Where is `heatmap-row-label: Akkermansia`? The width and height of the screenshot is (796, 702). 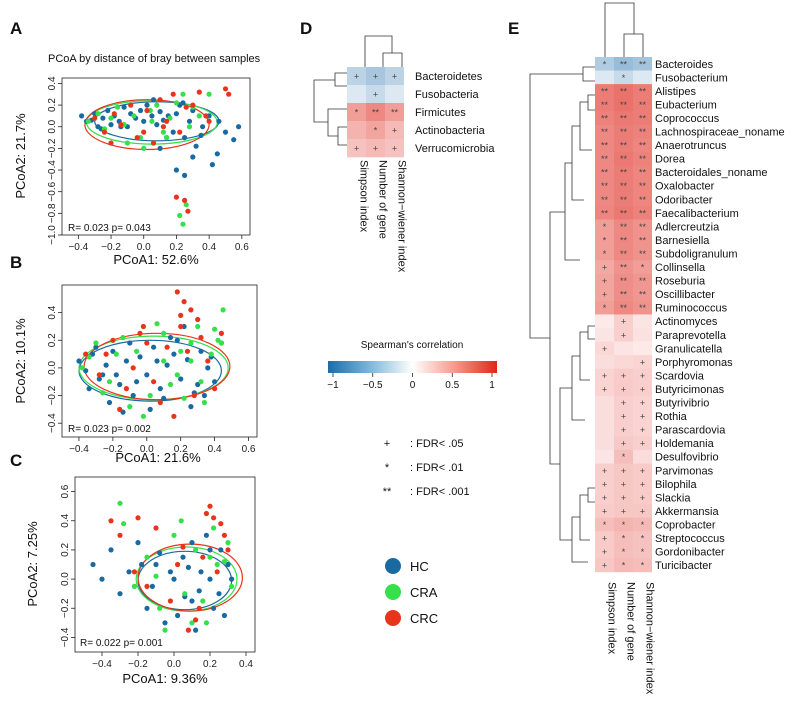
heatmap-row-label: Akkermansia is located at coordinates (687, 512).